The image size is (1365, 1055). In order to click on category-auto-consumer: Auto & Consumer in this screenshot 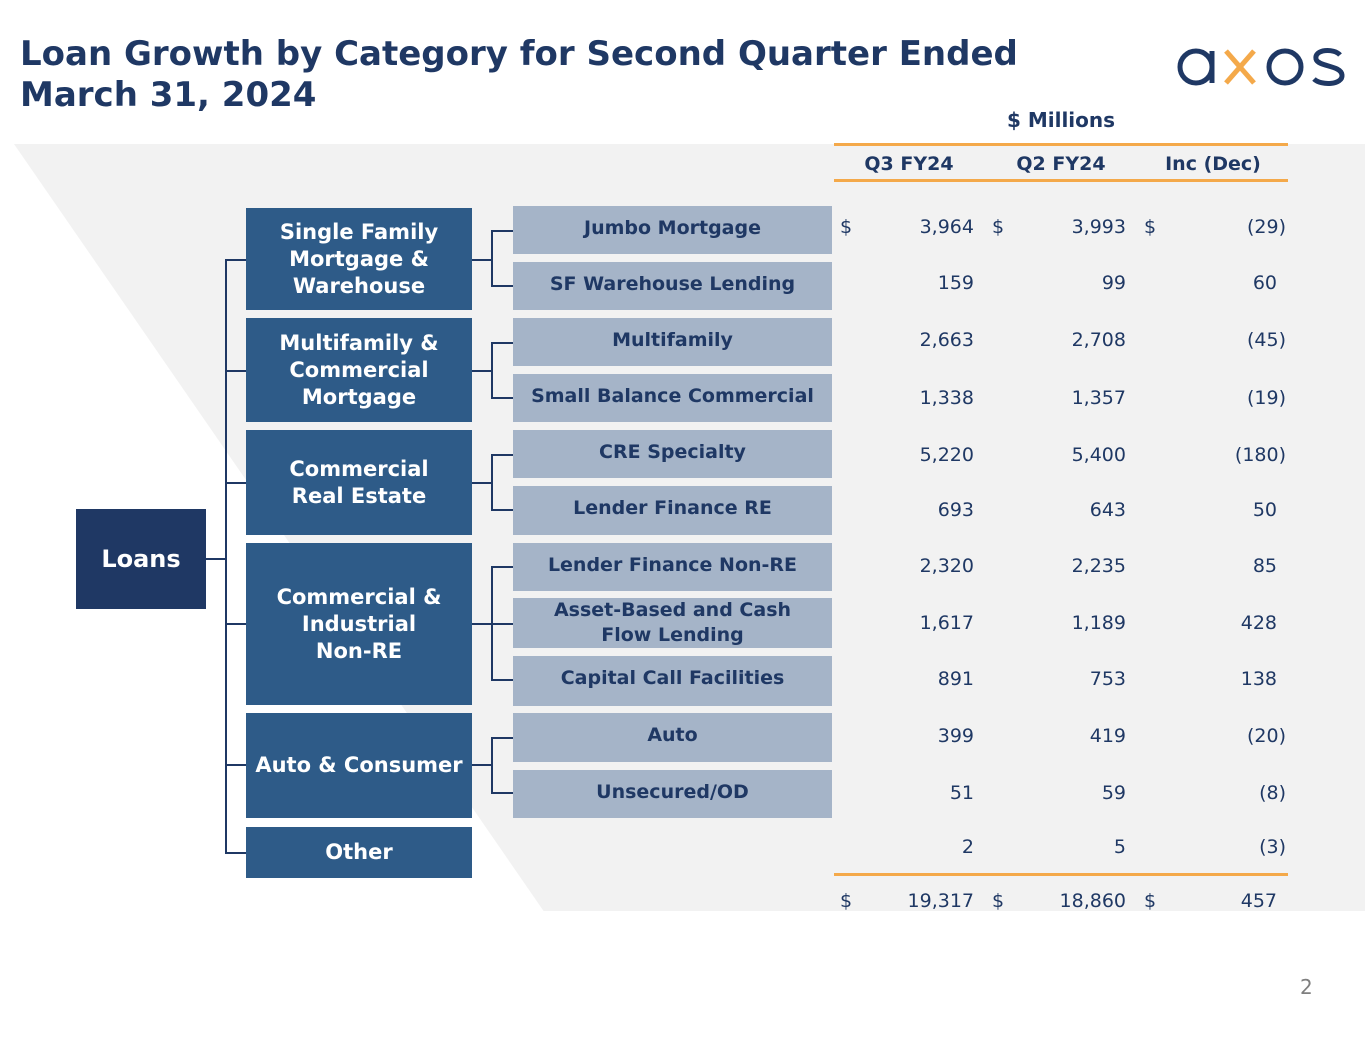, I will do `click(359, 765)`.